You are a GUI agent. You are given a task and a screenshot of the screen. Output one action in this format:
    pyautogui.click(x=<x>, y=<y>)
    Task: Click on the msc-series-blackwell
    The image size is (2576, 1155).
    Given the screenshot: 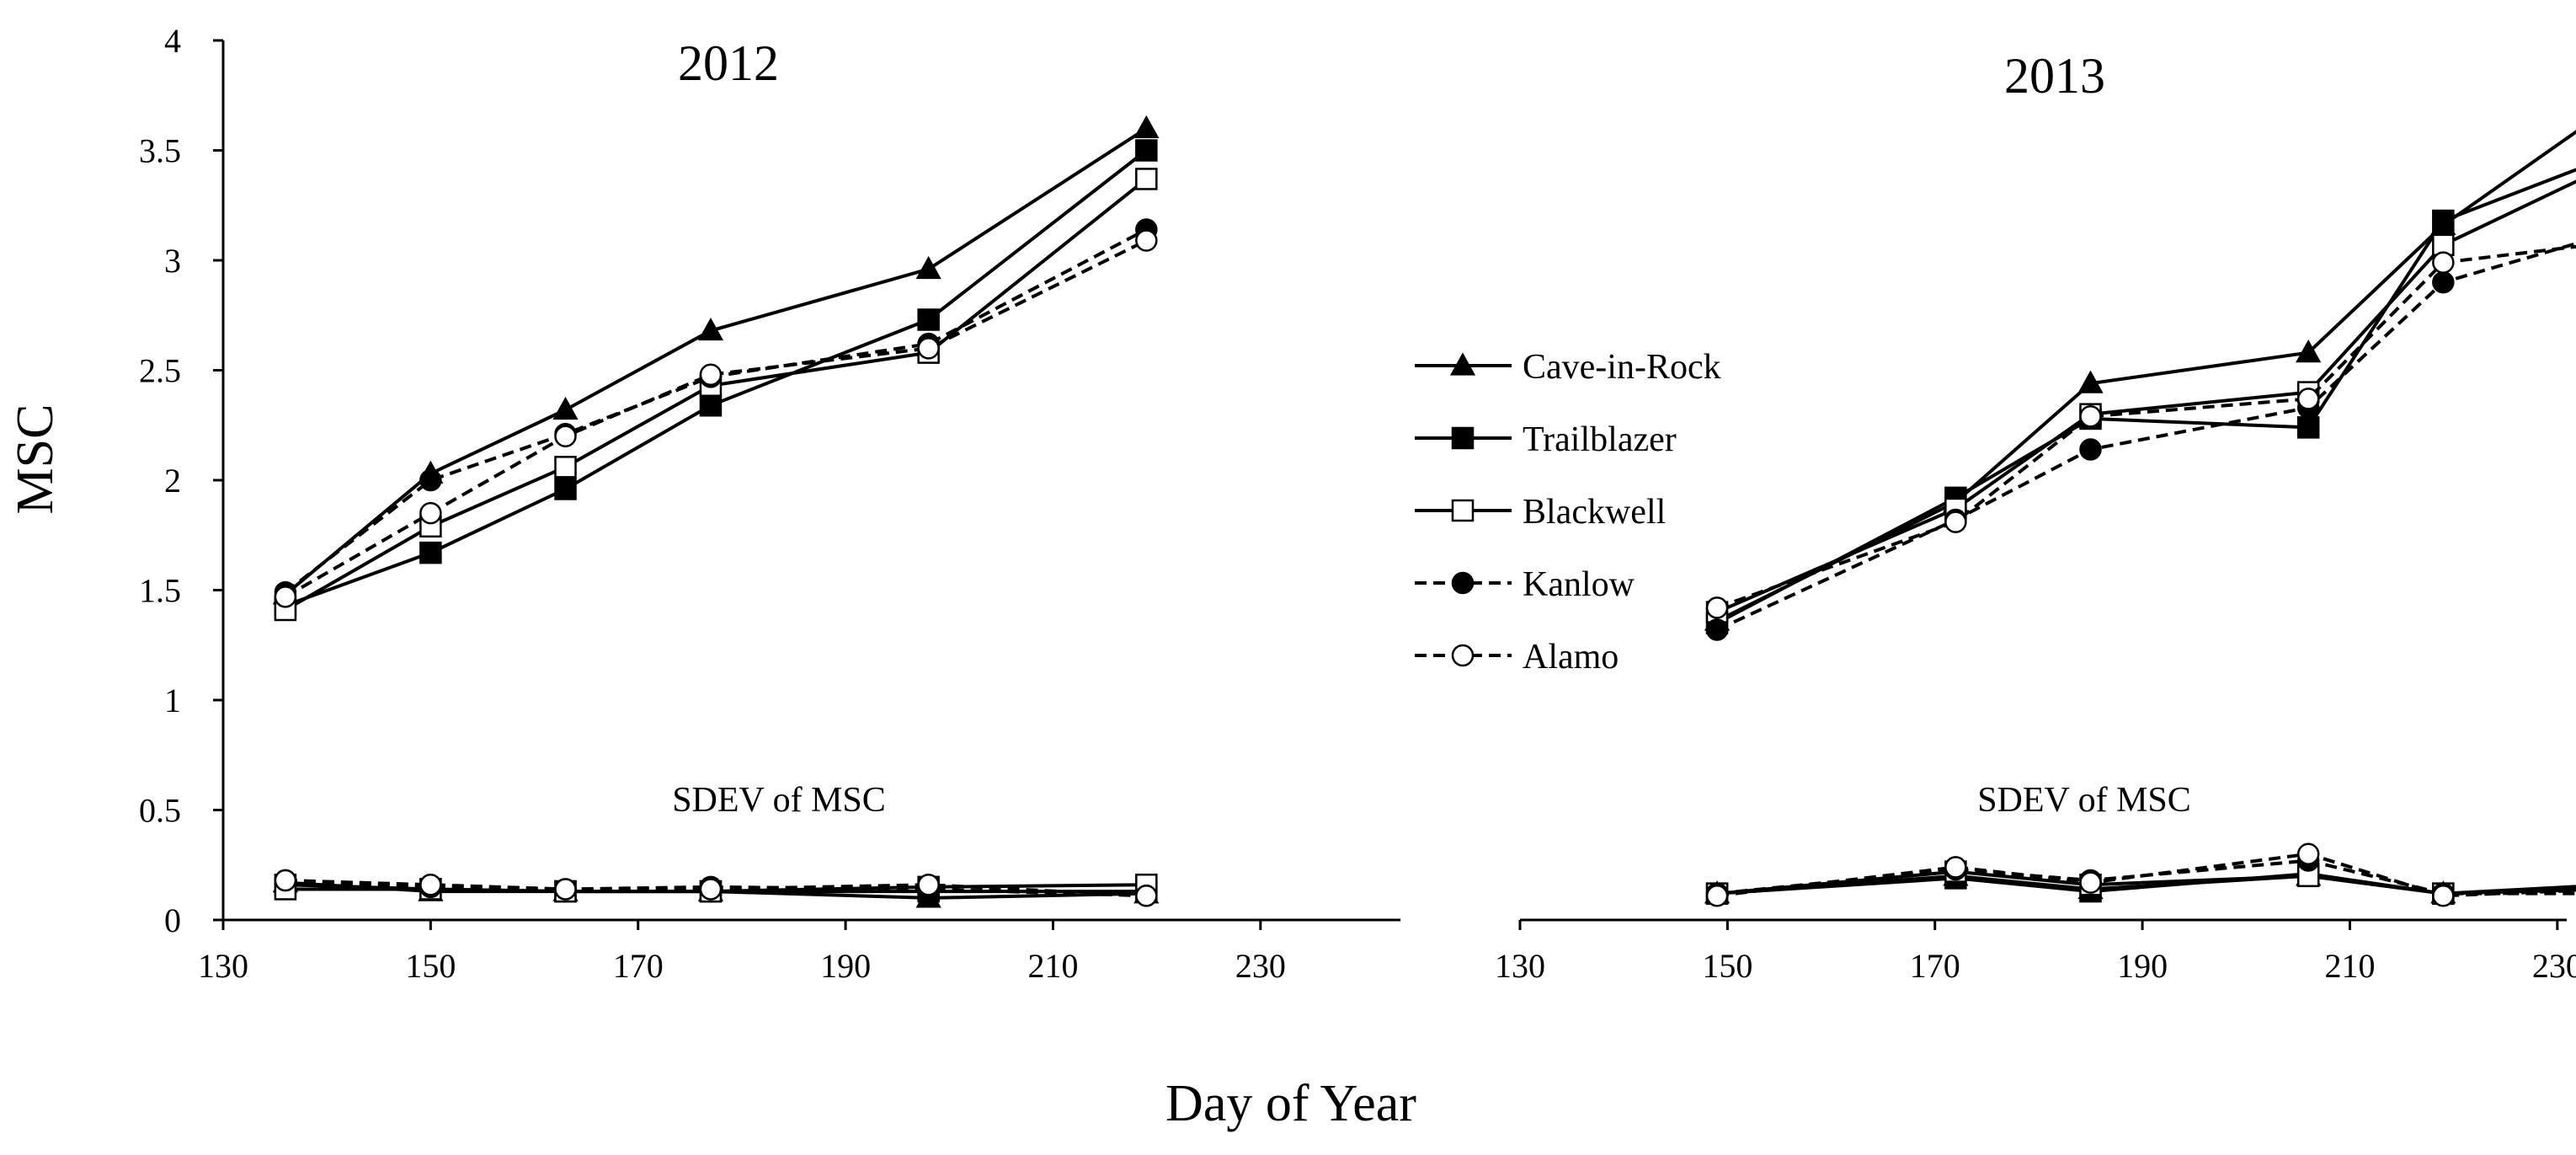 What is the action you would take?
    pyautogui.click(x=716, y=395)
    